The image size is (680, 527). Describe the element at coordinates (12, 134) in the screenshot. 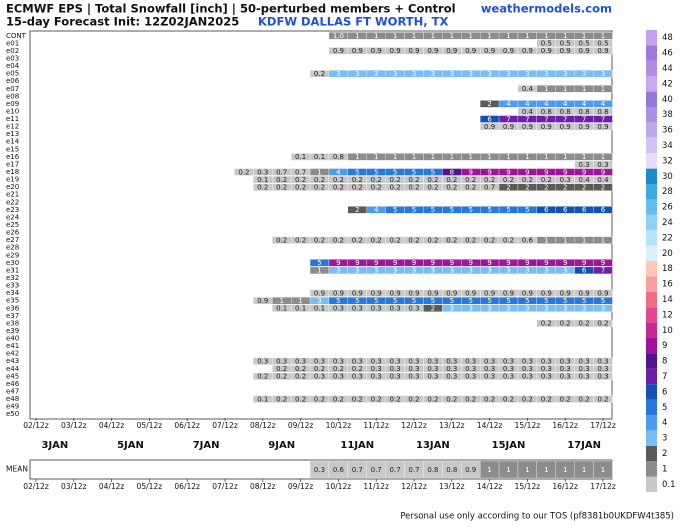

I see `row-label: e13` at that location.